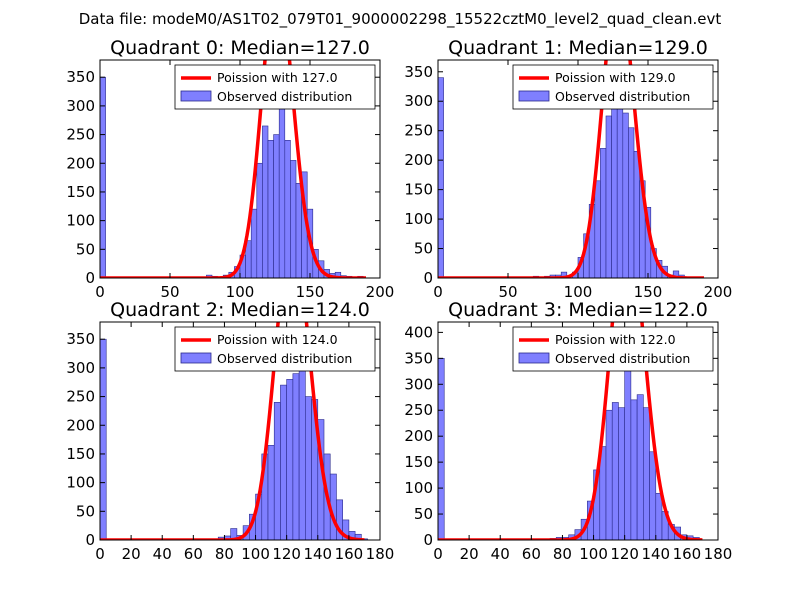 The width and height of the screenshot is (800, 600). What do you see at coordinates (277, 339) in the screenshot?
I see `legend-label-poisson: Poission with 124.0` at bounding box center [277, 339].